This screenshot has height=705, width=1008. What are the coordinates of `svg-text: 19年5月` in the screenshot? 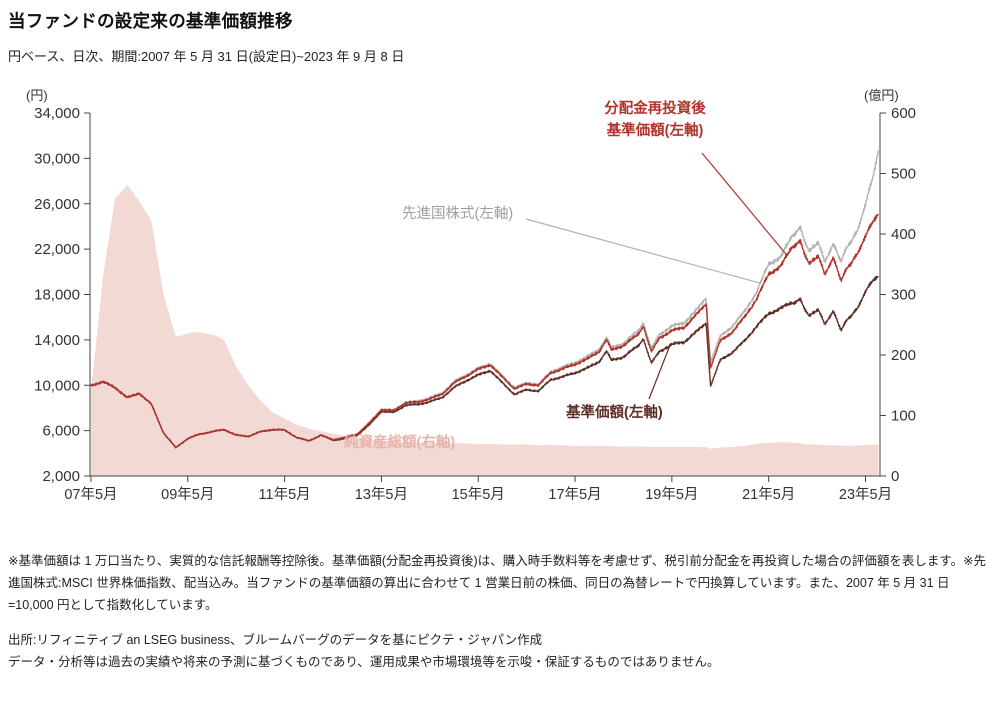 It's located at (671, 494).